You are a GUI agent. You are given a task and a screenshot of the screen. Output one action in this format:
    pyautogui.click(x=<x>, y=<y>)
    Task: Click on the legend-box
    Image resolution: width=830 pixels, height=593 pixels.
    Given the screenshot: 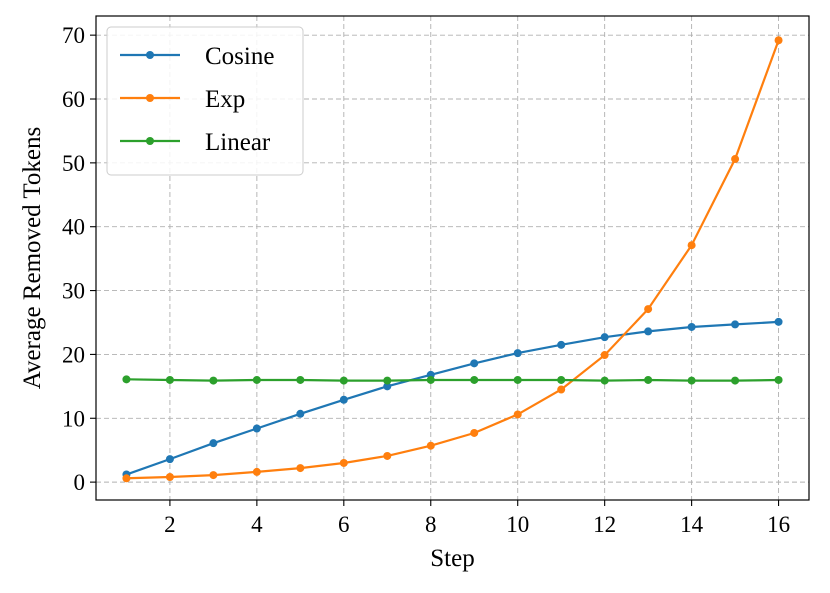 What is the action you would take?
    pyautogui.click(x=205, y=101)
    